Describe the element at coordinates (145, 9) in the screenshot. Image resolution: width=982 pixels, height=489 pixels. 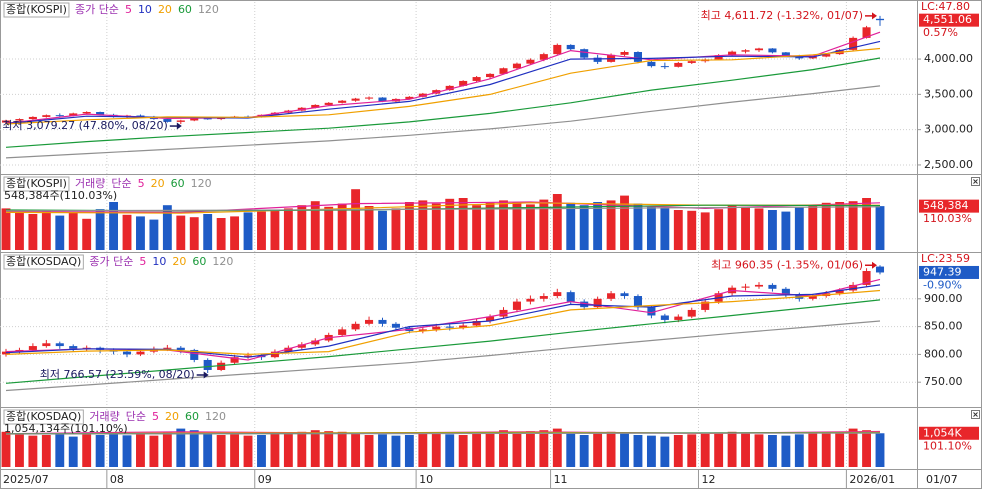
I see `legend-entry: 10` at that location.